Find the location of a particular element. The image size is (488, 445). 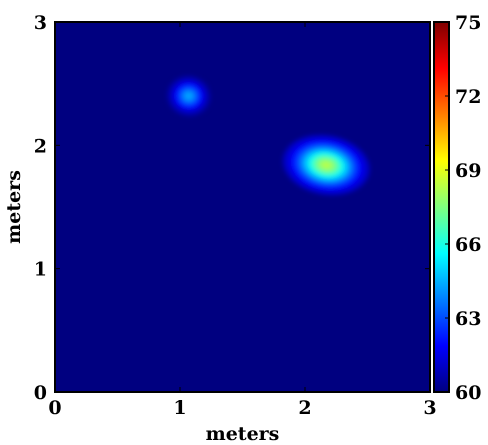

y-tick-label: 2 is located at coordinates (40, 146).